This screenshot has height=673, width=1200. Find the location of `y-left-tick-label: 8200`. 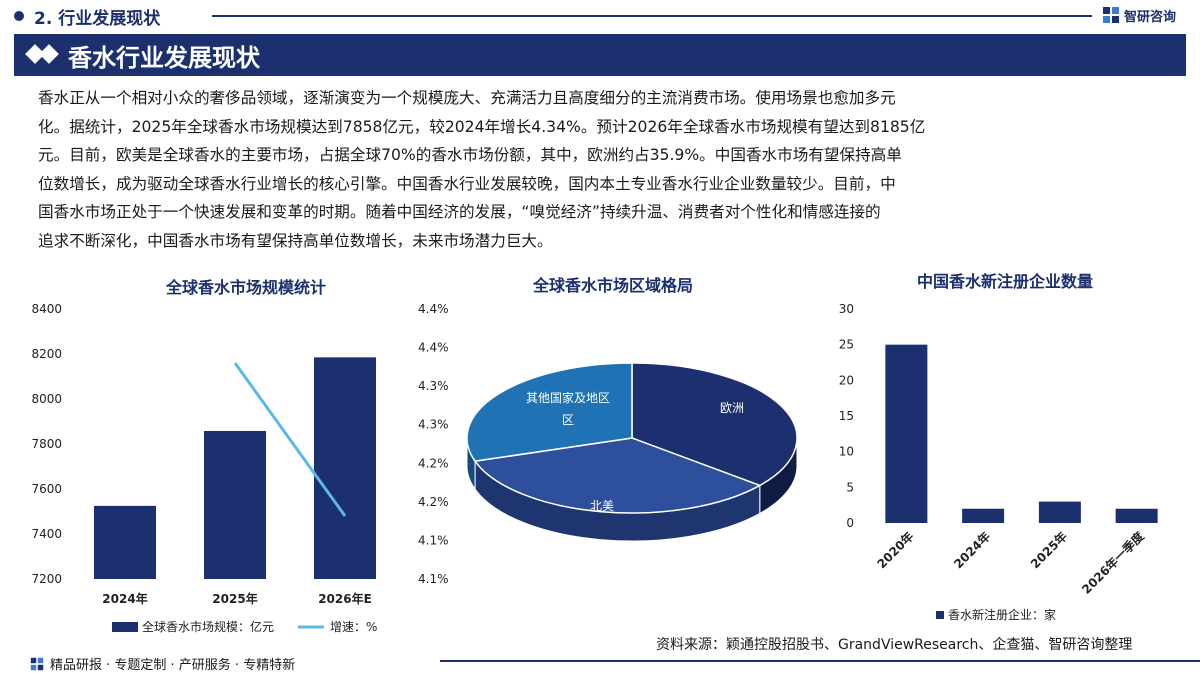

y-left-tick-label: 8200 is located at coordinates (46, 354).